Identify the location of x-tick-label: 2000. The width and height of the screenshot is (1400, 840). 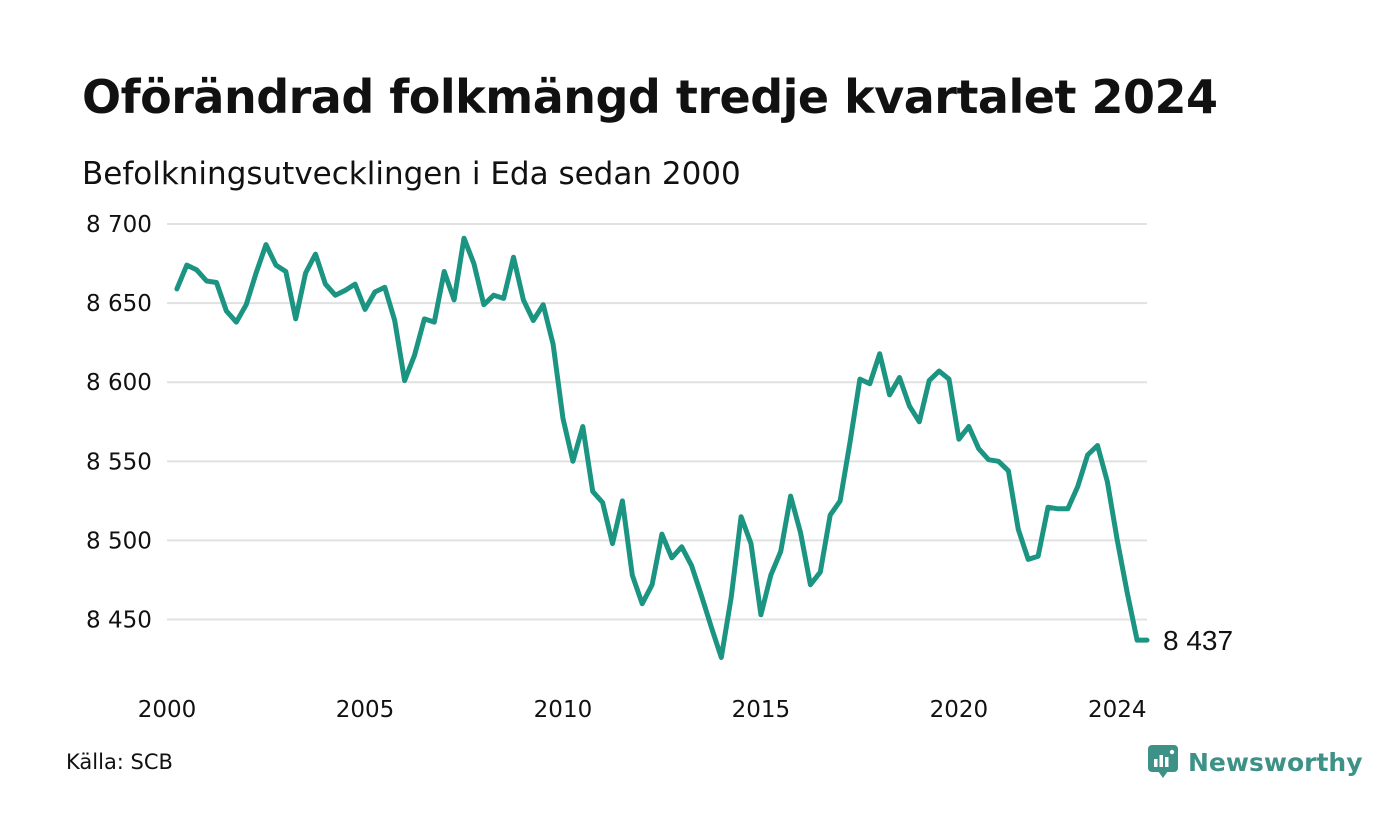
(167, 710).